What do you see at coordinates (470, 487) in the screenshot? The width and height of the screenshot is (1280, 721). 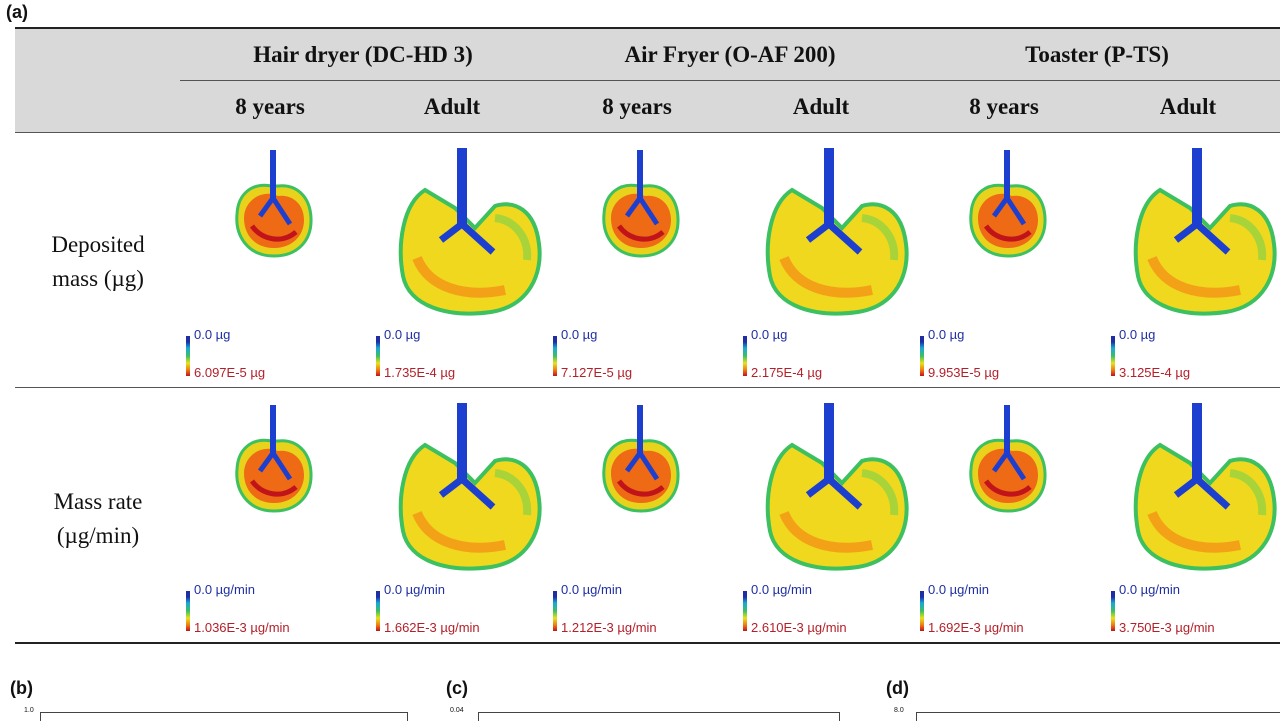 I see `lung-rate-hair-dryer-adult` at bounding box center [470, 487].